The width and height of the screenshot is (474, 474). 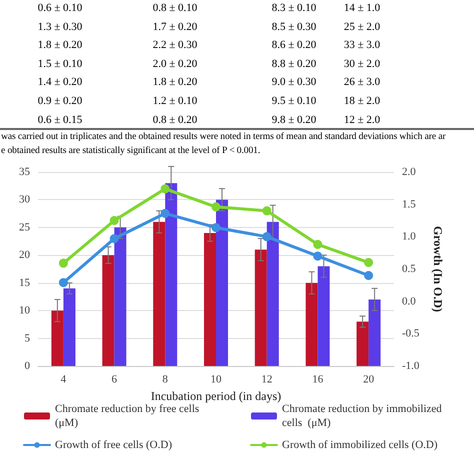 What do you see at coordinates (411, 366) in the screenshot?
I see `y2-tick-label: -1.0` at bounding box center [411, 366].